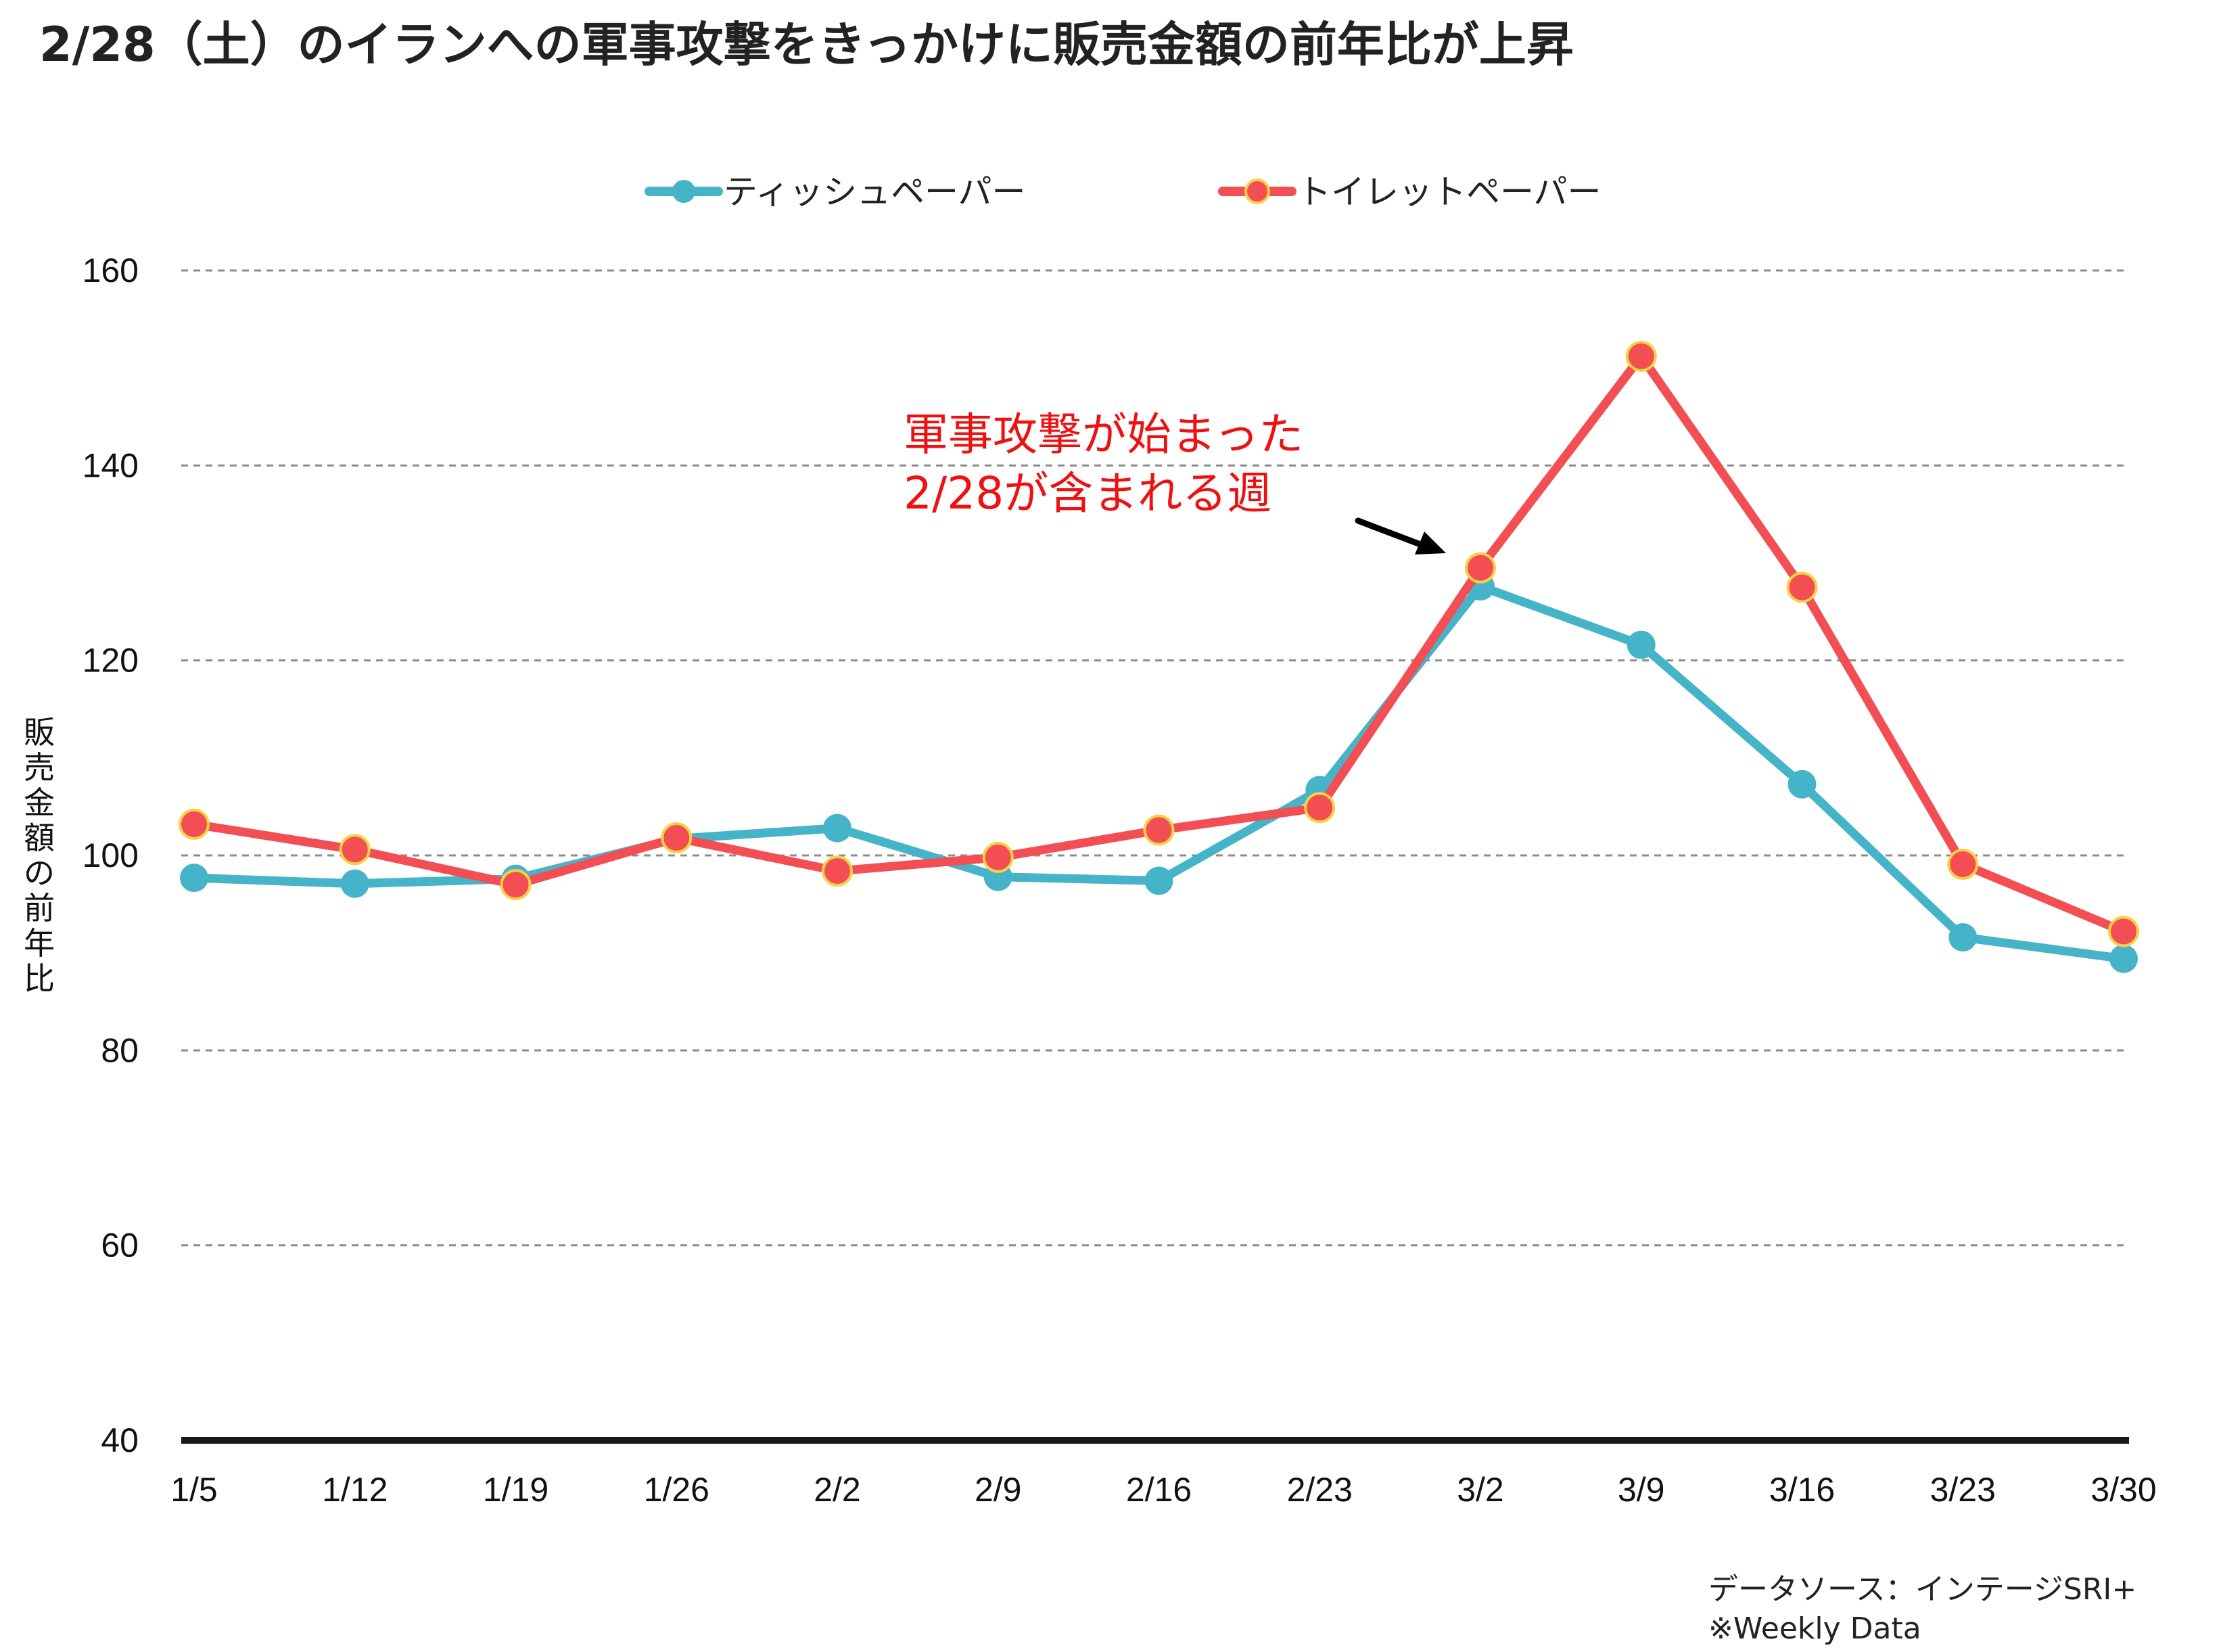  I want to click on legend-item-toilet: トイレットペーパー, so click(1410, 192).